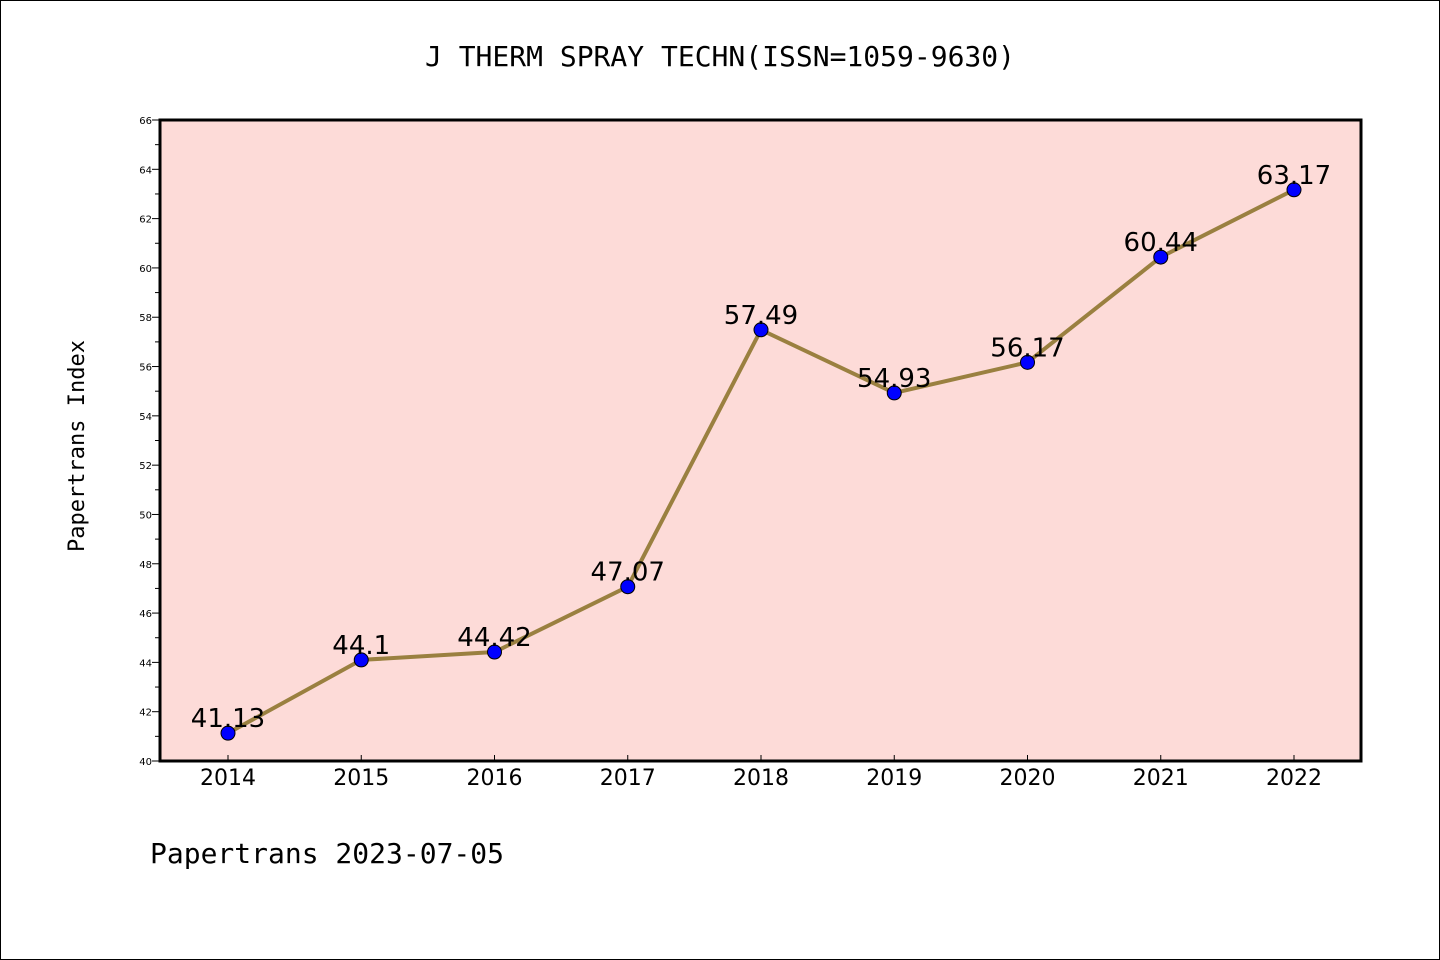 This screenshot has width=1440, height=960. I want to click on y-tick-label: 60, so click(145, 269).